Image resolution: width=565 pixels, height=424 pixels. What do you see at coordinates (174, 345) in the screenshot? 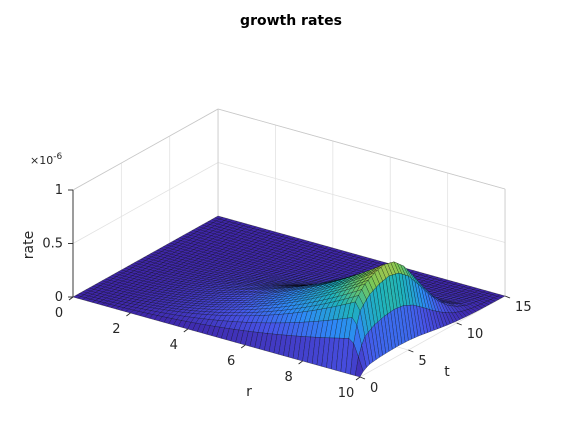
I see `x-tick-label: 4` at bounding box center [174, 345].